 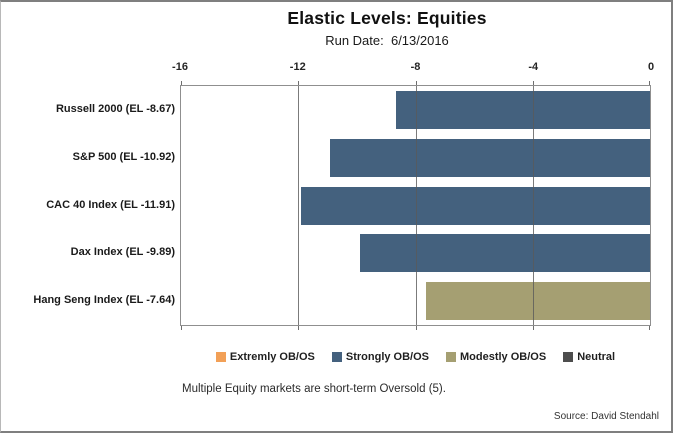 I want to click on legend-item: Extremly OB/OS, so click(x=265, y=357).